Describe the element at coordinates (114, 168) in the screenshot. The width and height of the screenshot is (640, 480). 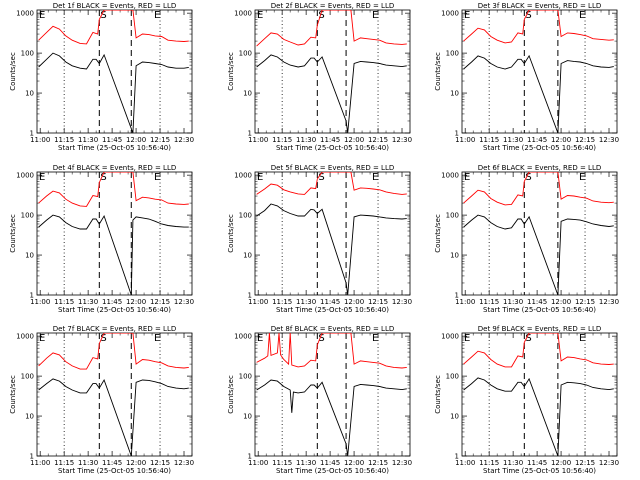
I see `panel-title: Det 4f BLACK = Events, RED = LLD` at that location.